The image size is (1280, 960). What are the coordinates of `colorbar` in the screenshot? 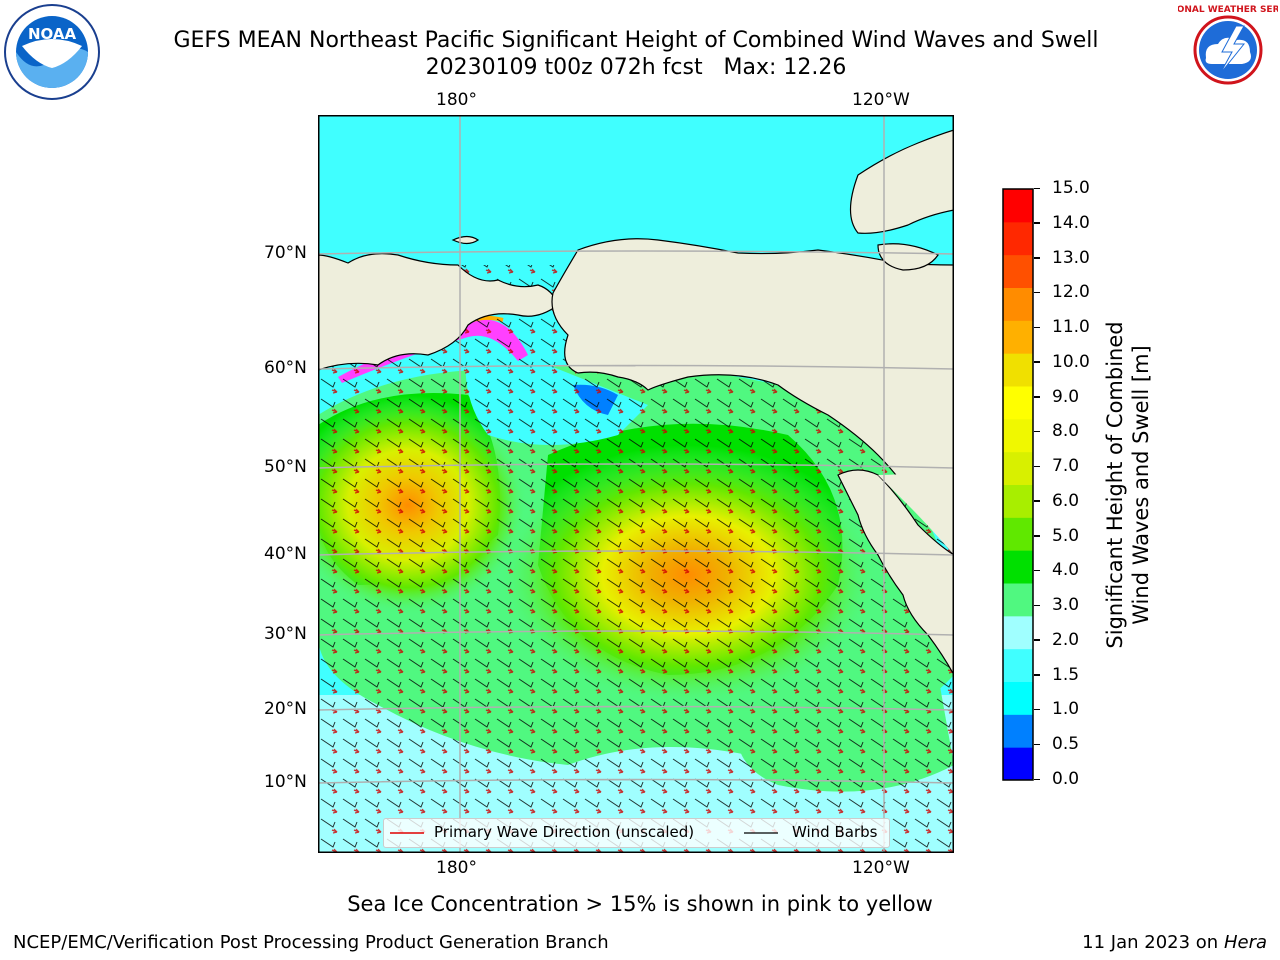 It's located at (1018, 484).